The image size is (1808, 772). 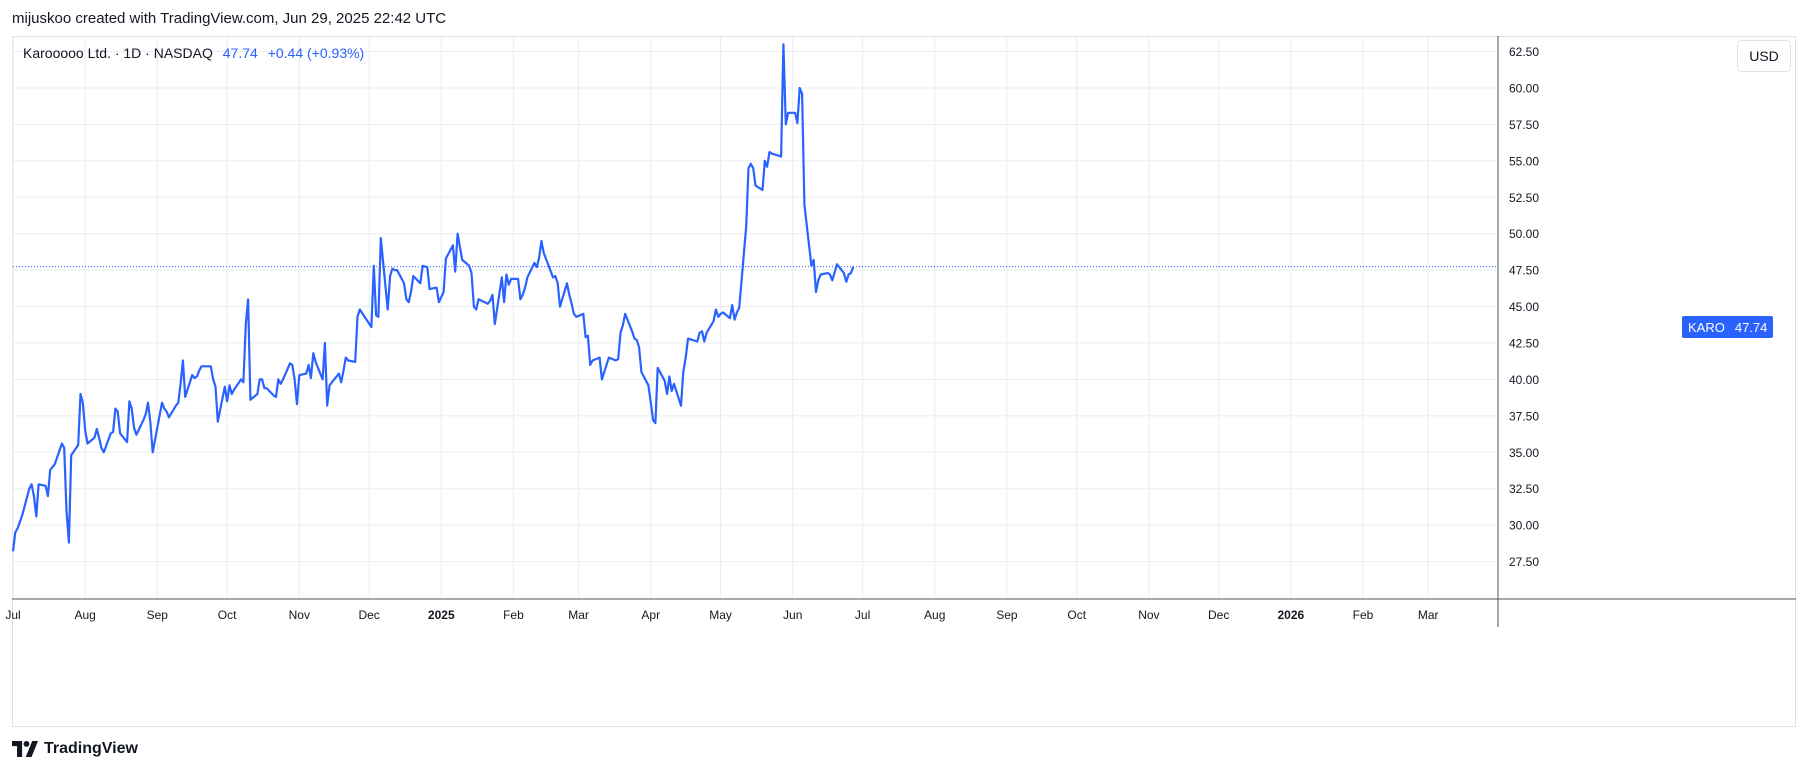 I want to click on x-tick-label: 2025, so click(x=441, y=615).